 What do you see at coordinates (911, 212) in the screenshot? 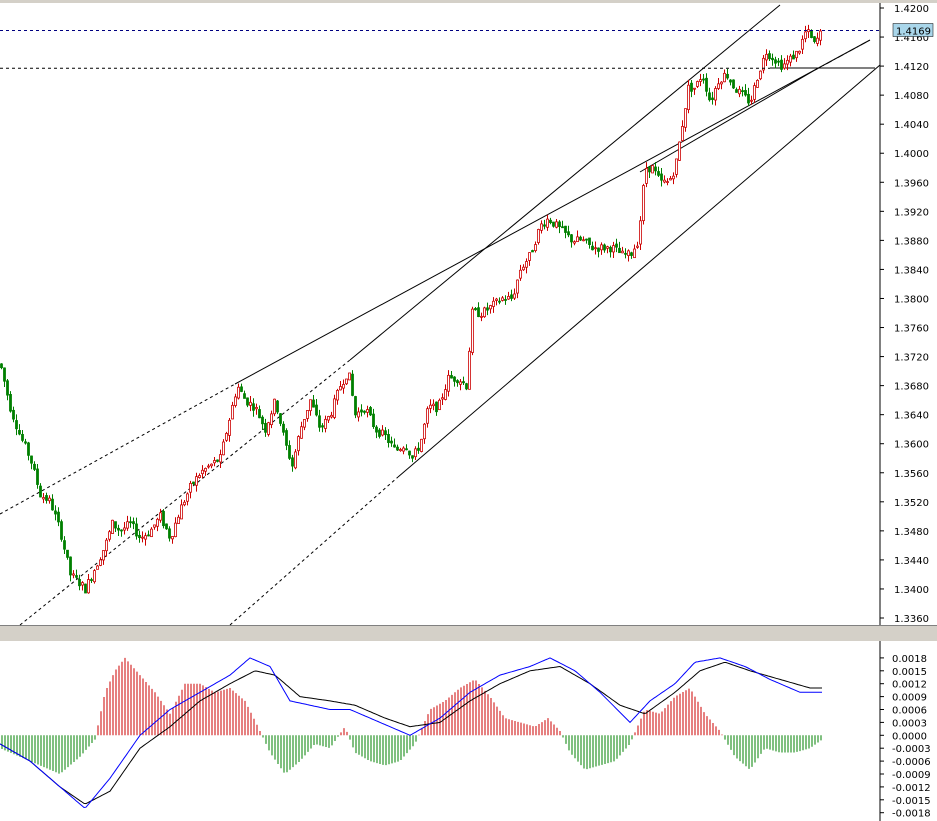
I see `price-tick-label: 1.3920` at bounding box center [911, 212].